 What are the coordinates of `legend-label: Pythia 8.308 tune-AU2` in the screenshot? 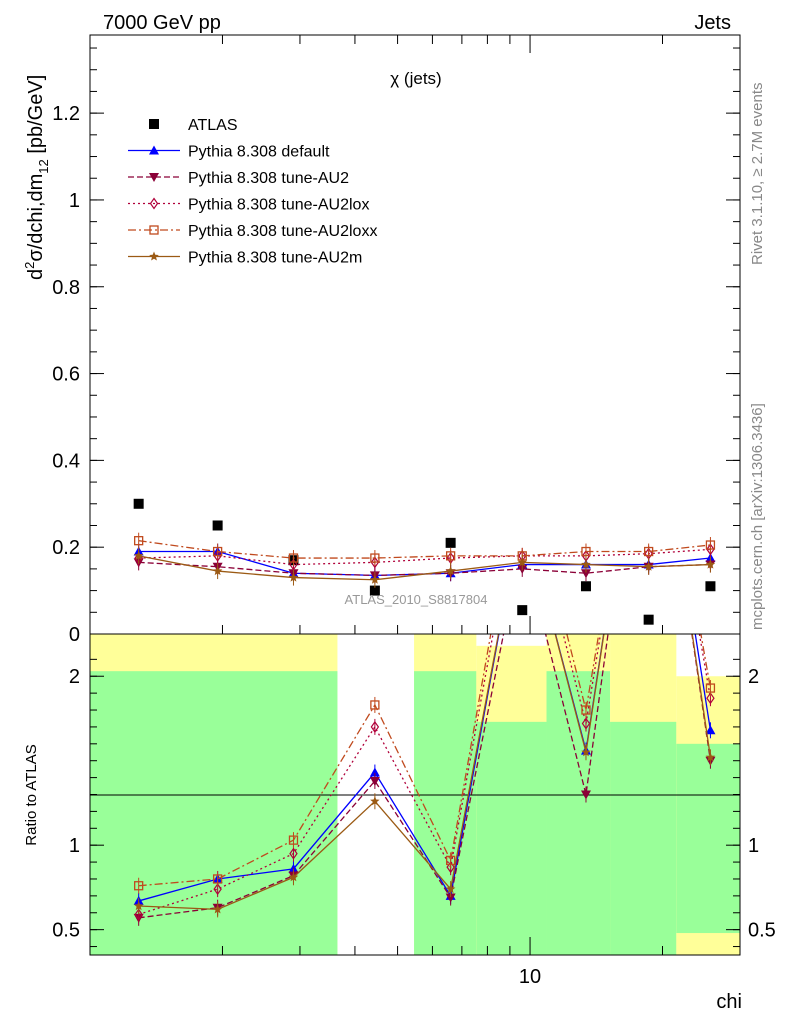 It's located at (268, 178).